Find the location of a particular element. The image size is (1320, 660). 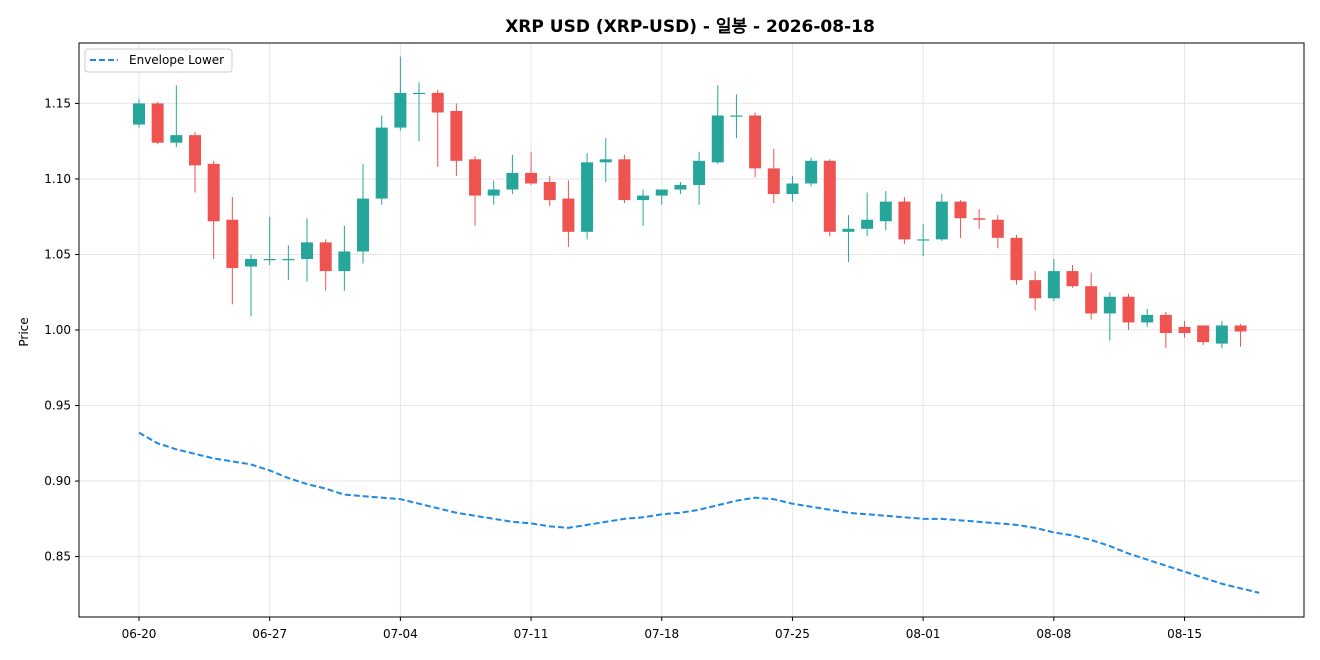

legend: Envelope Lower is located at coordinates (158, 60).